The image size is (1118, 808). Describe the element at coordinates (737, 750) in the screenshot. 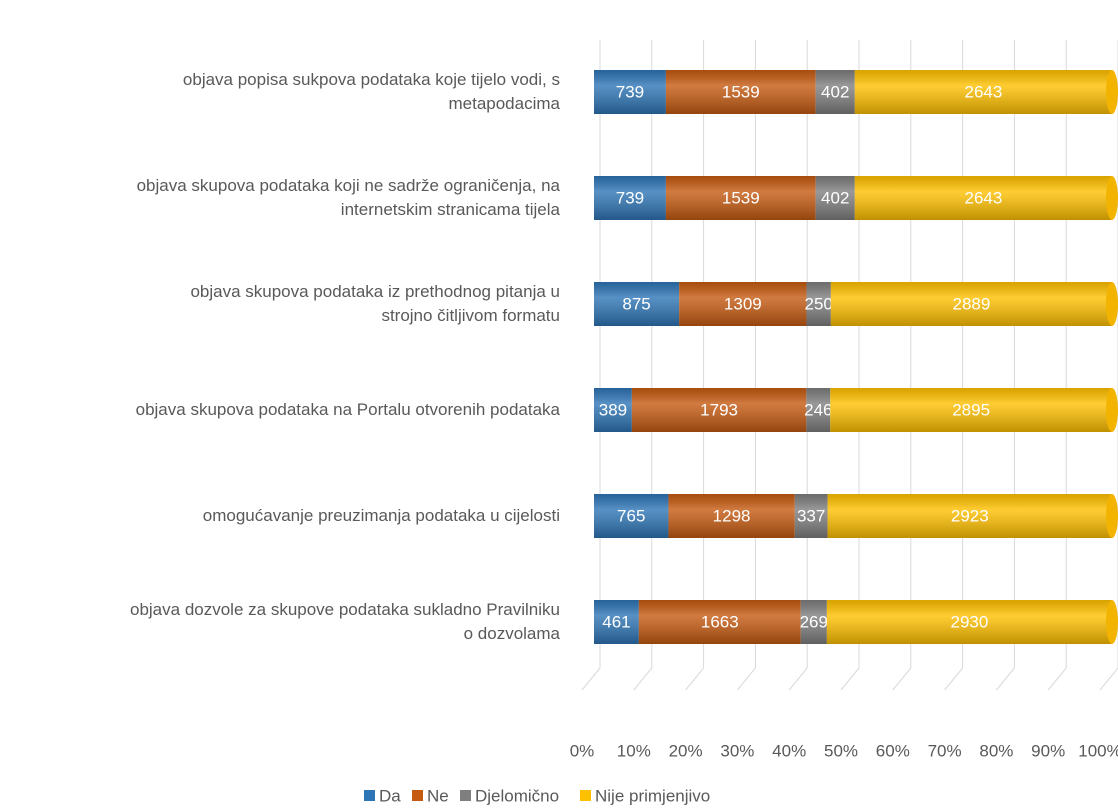

I see `x-tick-label: 30%` at that location.